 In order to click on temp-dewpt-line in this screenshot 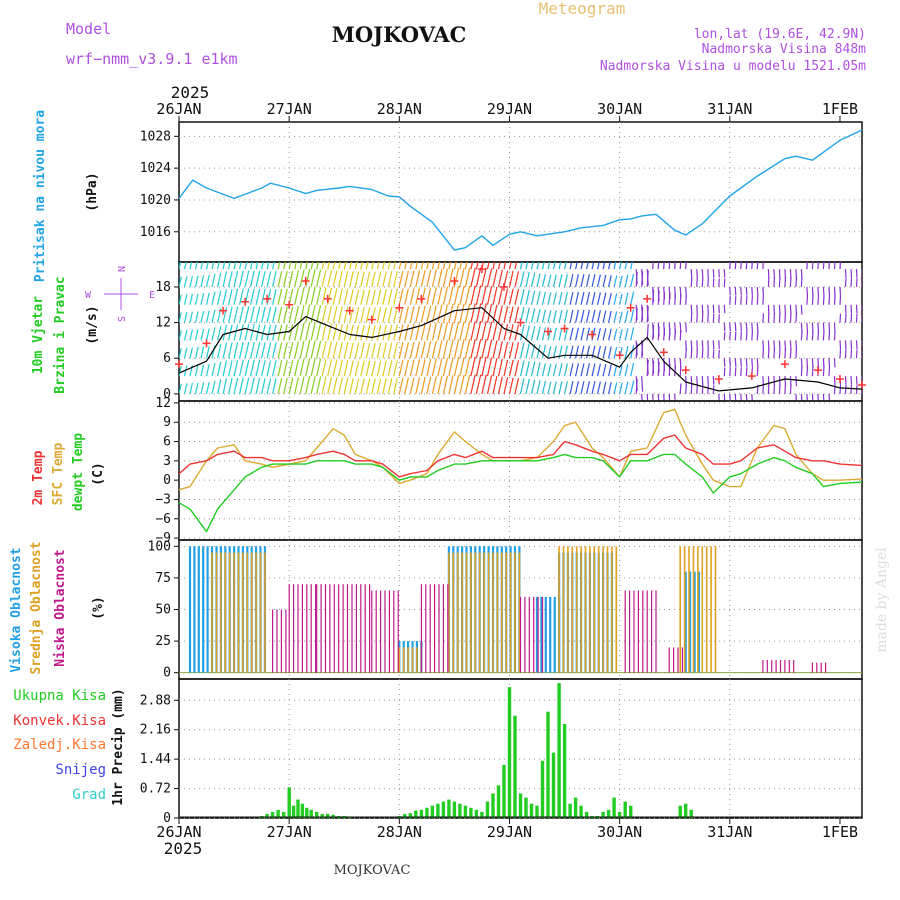, I will do `click(520, 493)`.